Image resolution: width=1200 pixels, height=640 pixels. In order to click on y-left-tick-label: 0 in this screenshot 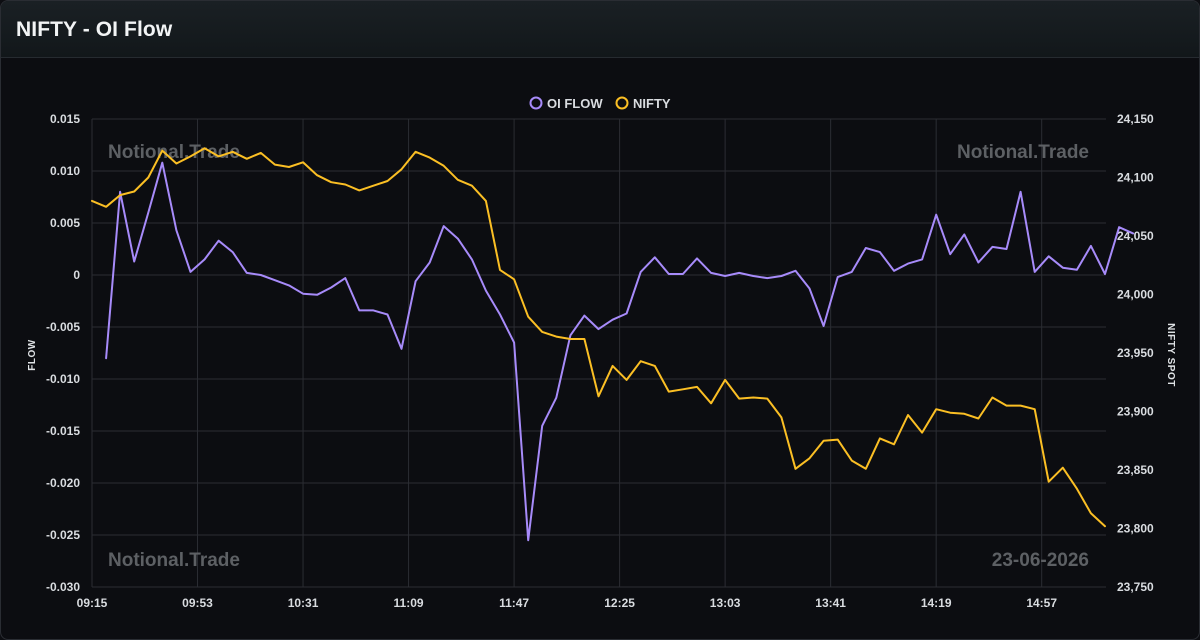, I will do `click(76, 275)`.